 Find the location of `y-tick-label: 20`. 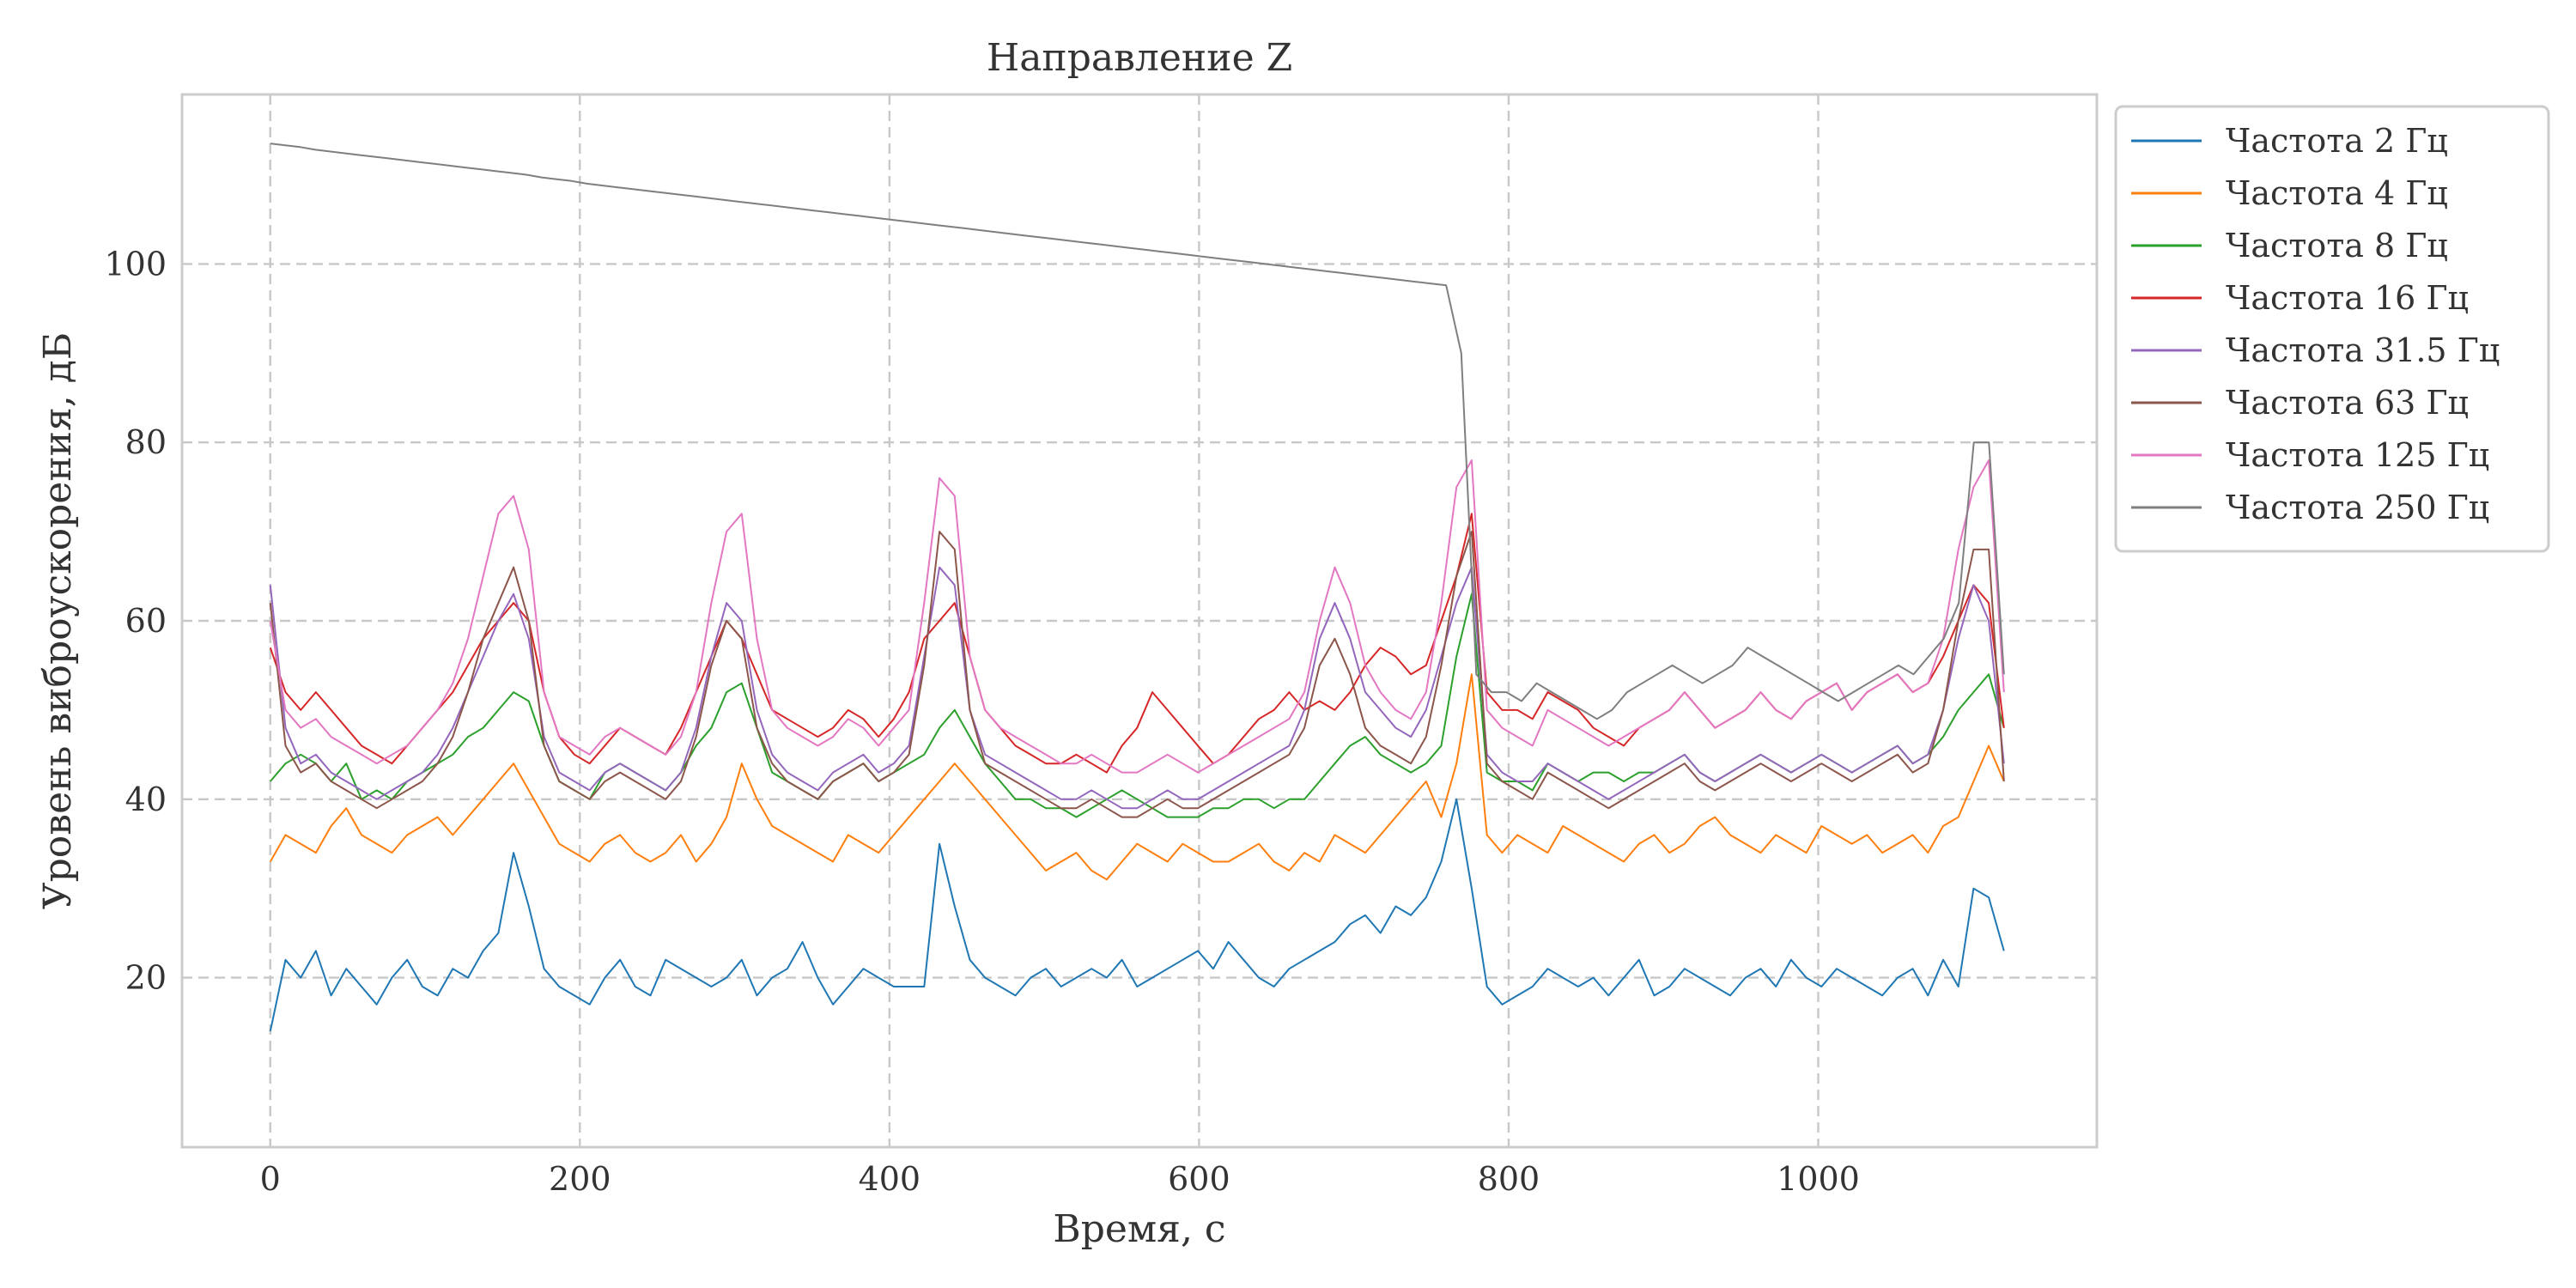

y-tick-label: 20 is located at coordinates (146, 978).